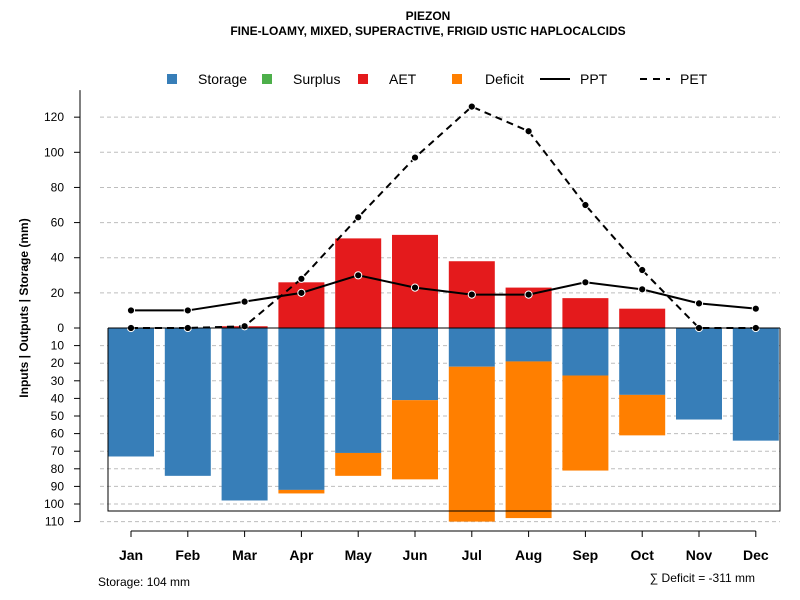  Describe the element at coordinates (58, 416) in the screenshot. I see `y-tick-label: 50` at that location.